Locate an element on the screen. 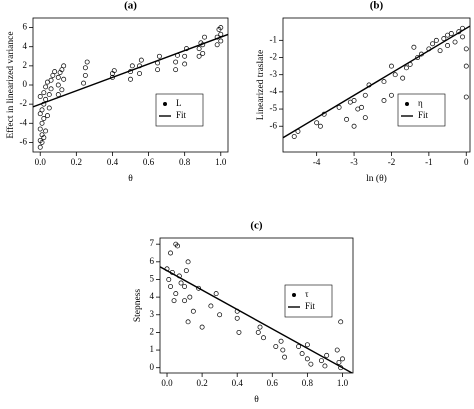 Image resolution: width=474 pixels, height=409 pixels. y-axis-label: Effect in linearized variance is located at coordinates (10, 84).